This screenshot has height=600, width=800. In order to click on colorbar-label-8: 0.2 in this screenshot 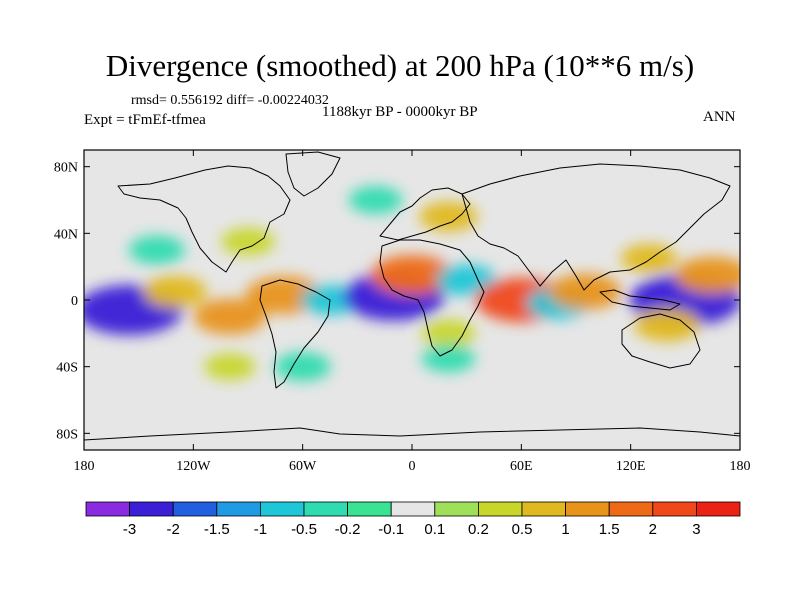, I will do `click(478, 529)`.